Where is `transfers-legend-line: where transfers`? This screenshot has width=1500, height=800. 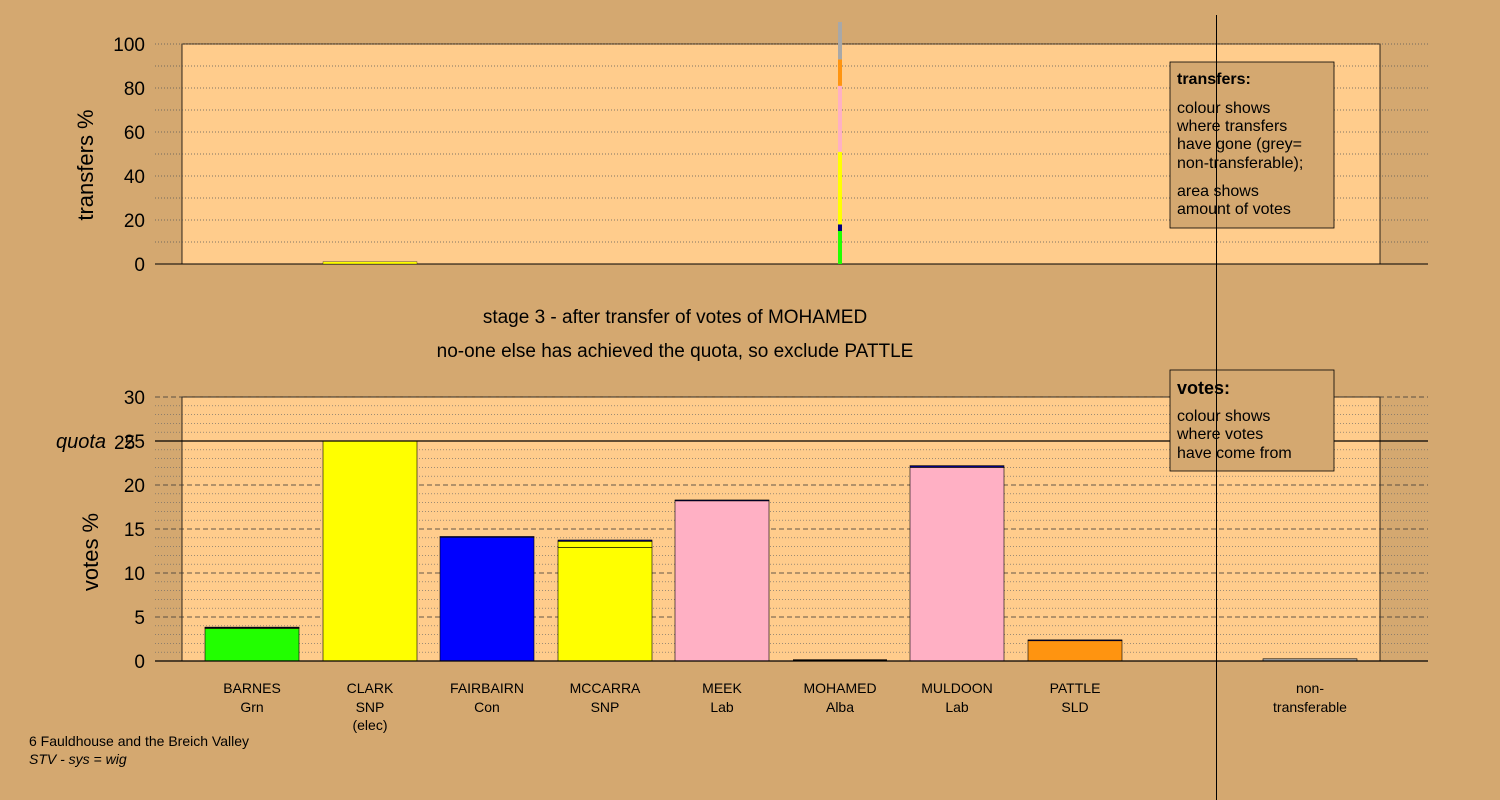
transfers-legend-line: where transfers is located at coordinates (1231, 126).